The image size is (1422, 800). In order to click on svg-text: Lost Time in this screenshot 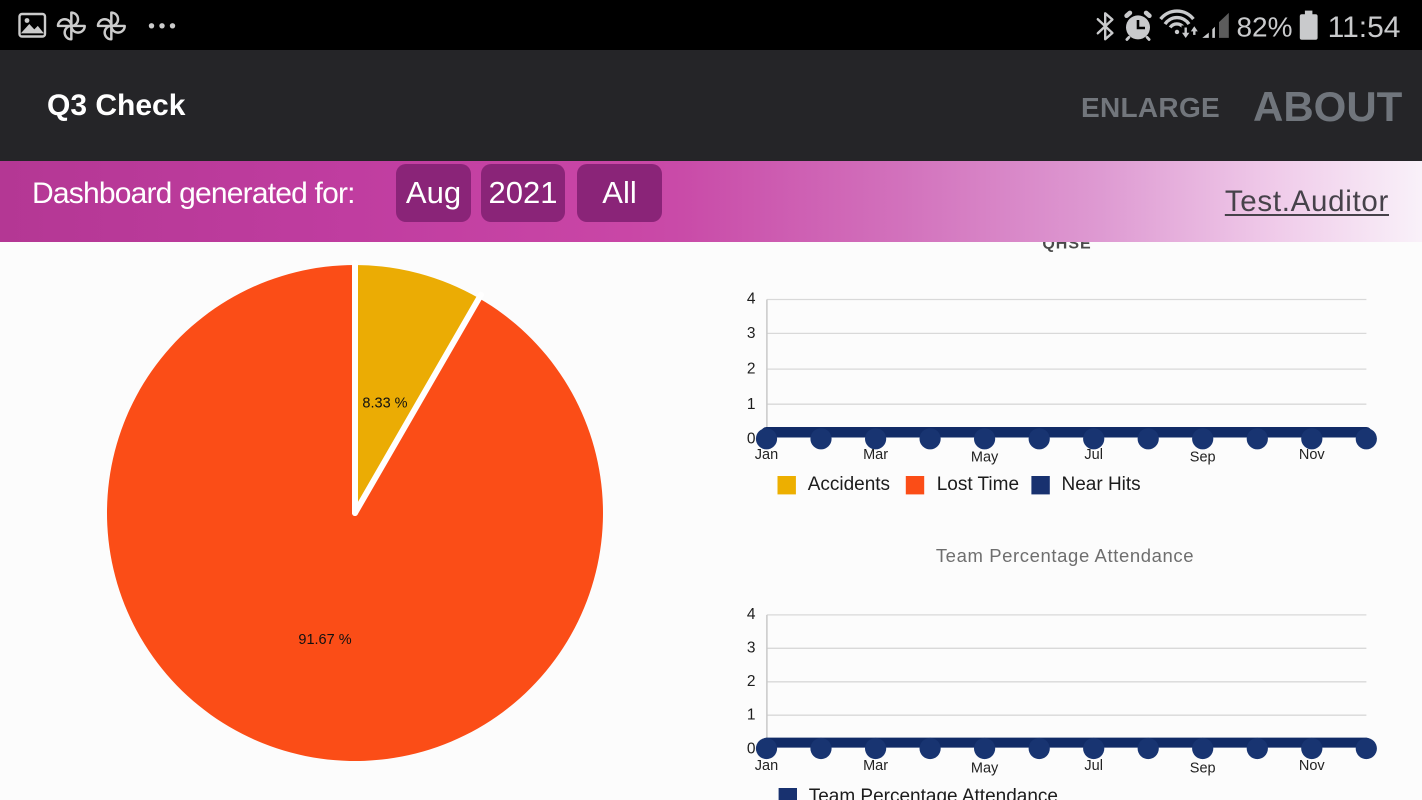, I will do `click(978, 484)`.